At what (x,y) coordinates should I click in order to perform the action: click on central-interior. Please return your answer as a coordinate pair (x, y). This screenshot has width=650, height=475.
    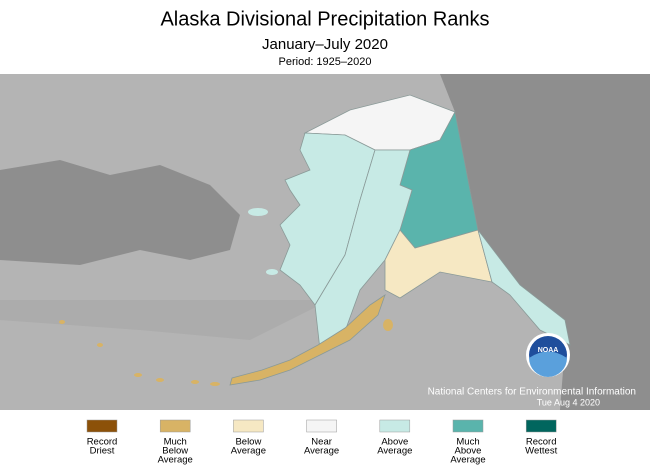
    Looking at the image, I should click on (363, 250).